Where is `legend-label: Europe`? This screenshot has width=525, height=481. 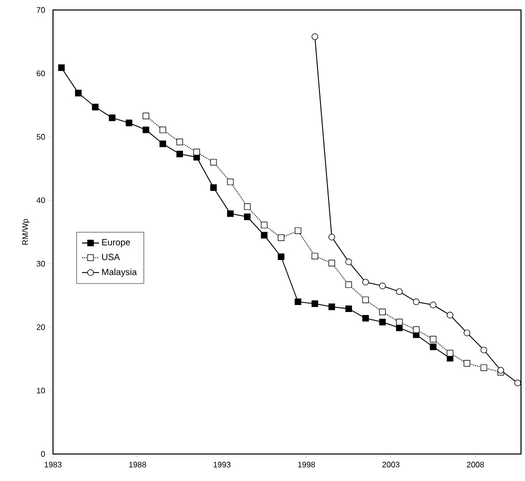 legend-label: Europe is located at coordinates (116, 243).